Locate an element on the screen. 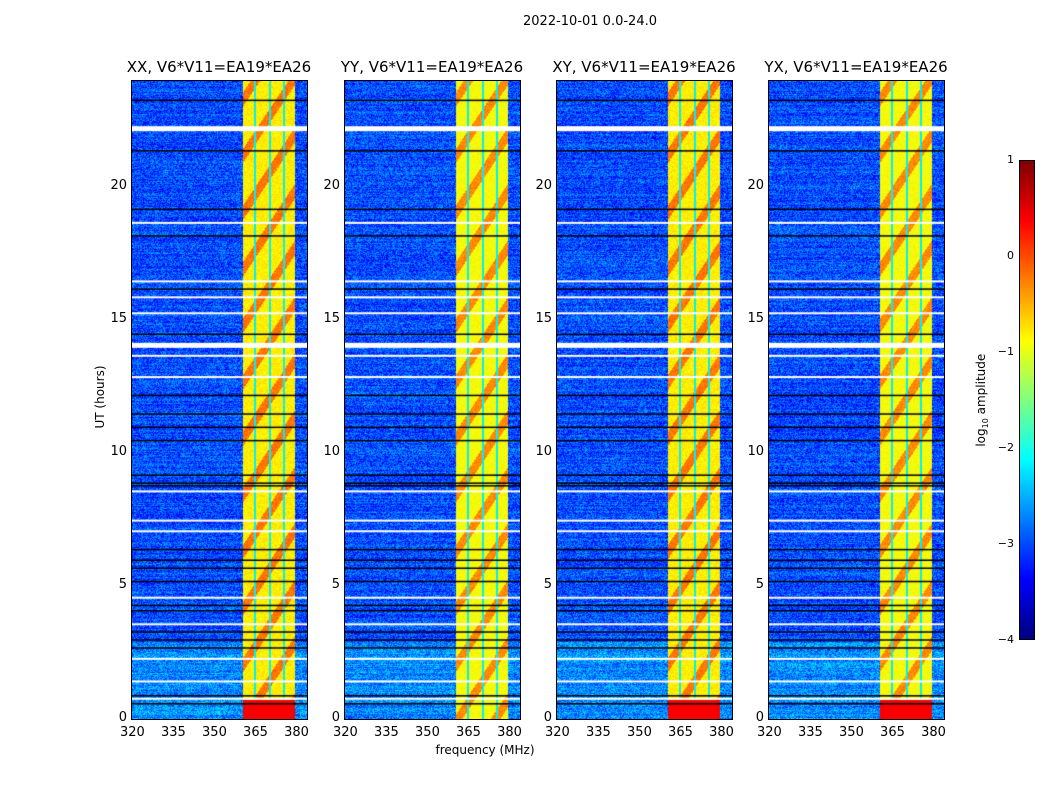  y-axis-label: UT (hours) is located at coordinates (100, 397).